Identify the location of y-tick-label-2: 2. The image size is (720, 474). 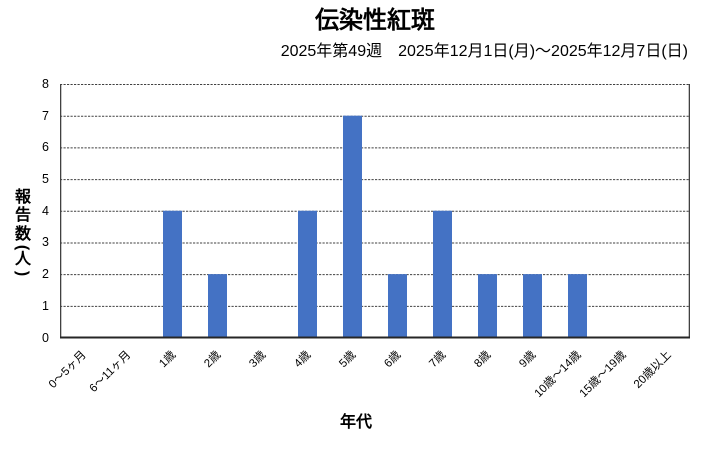
(45, 274).